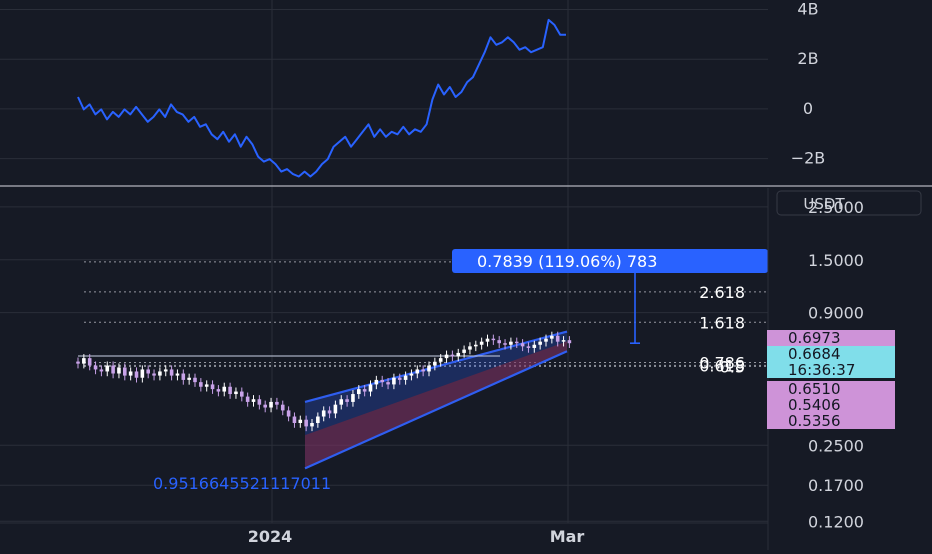  I want to click on price-badge-label: 16:36:37, so click(821, 370).